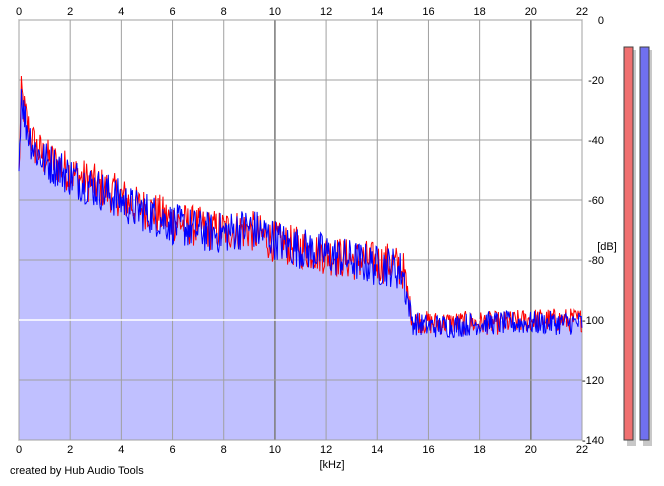  Describe the element at coordinates (70, 12) in the screenshot. I see `x-tick-label-top: 2` at that location.